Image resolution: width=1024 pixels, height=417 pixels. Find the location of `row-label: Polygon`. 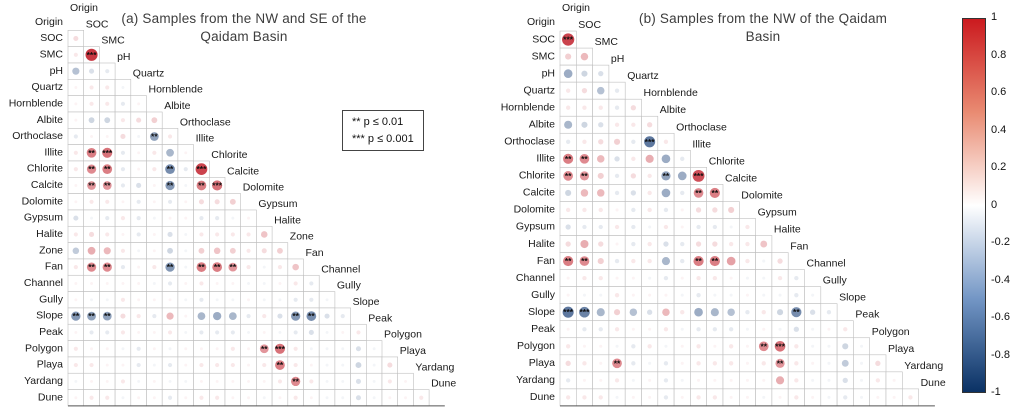

row-label: Polygon is located at coordinates (44, 348).